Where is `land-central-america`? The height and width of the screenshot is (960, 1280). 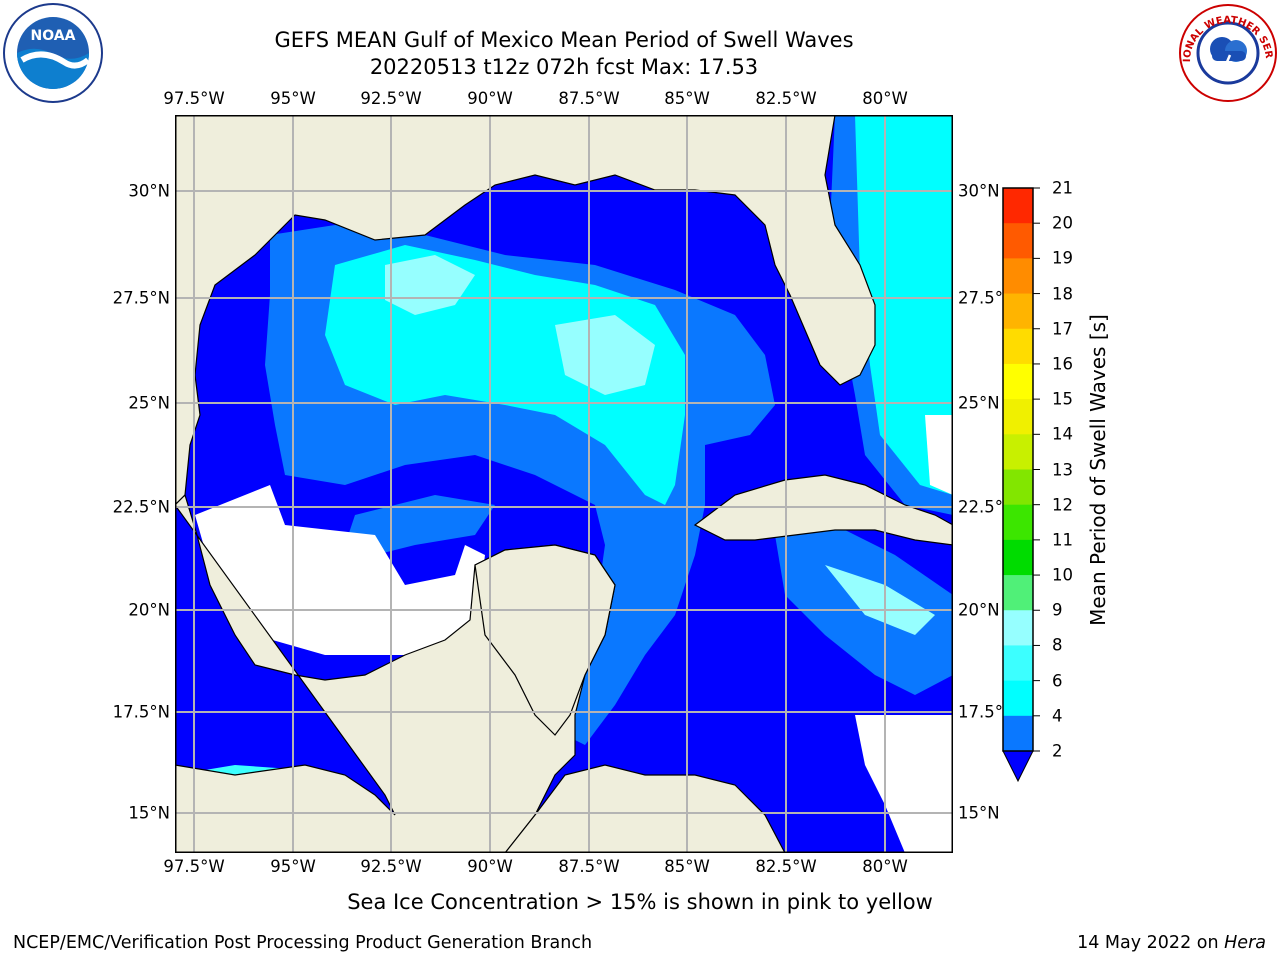 land-central-america is located at coordinates (645, 808).